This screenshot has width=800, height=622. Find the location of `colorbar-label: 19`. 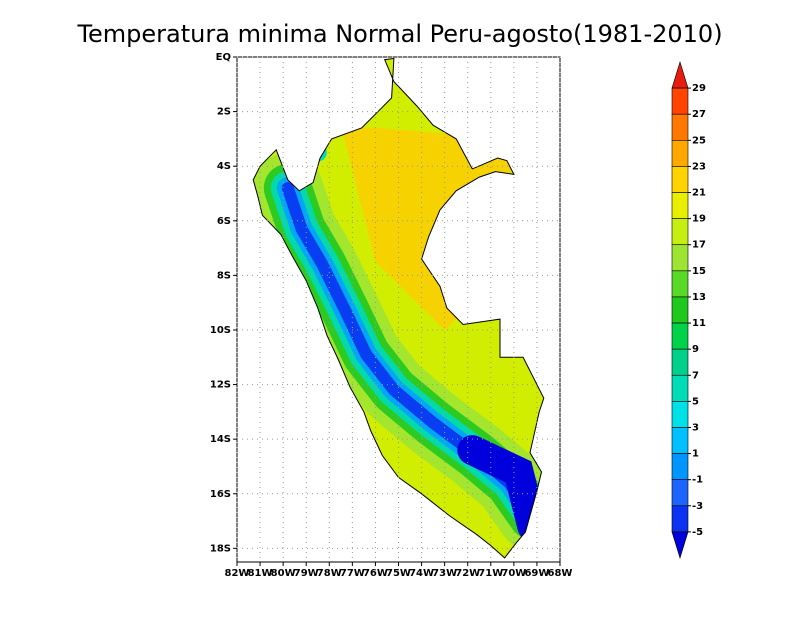

colorbar-label: 19 is located at coordinates (699, 219).